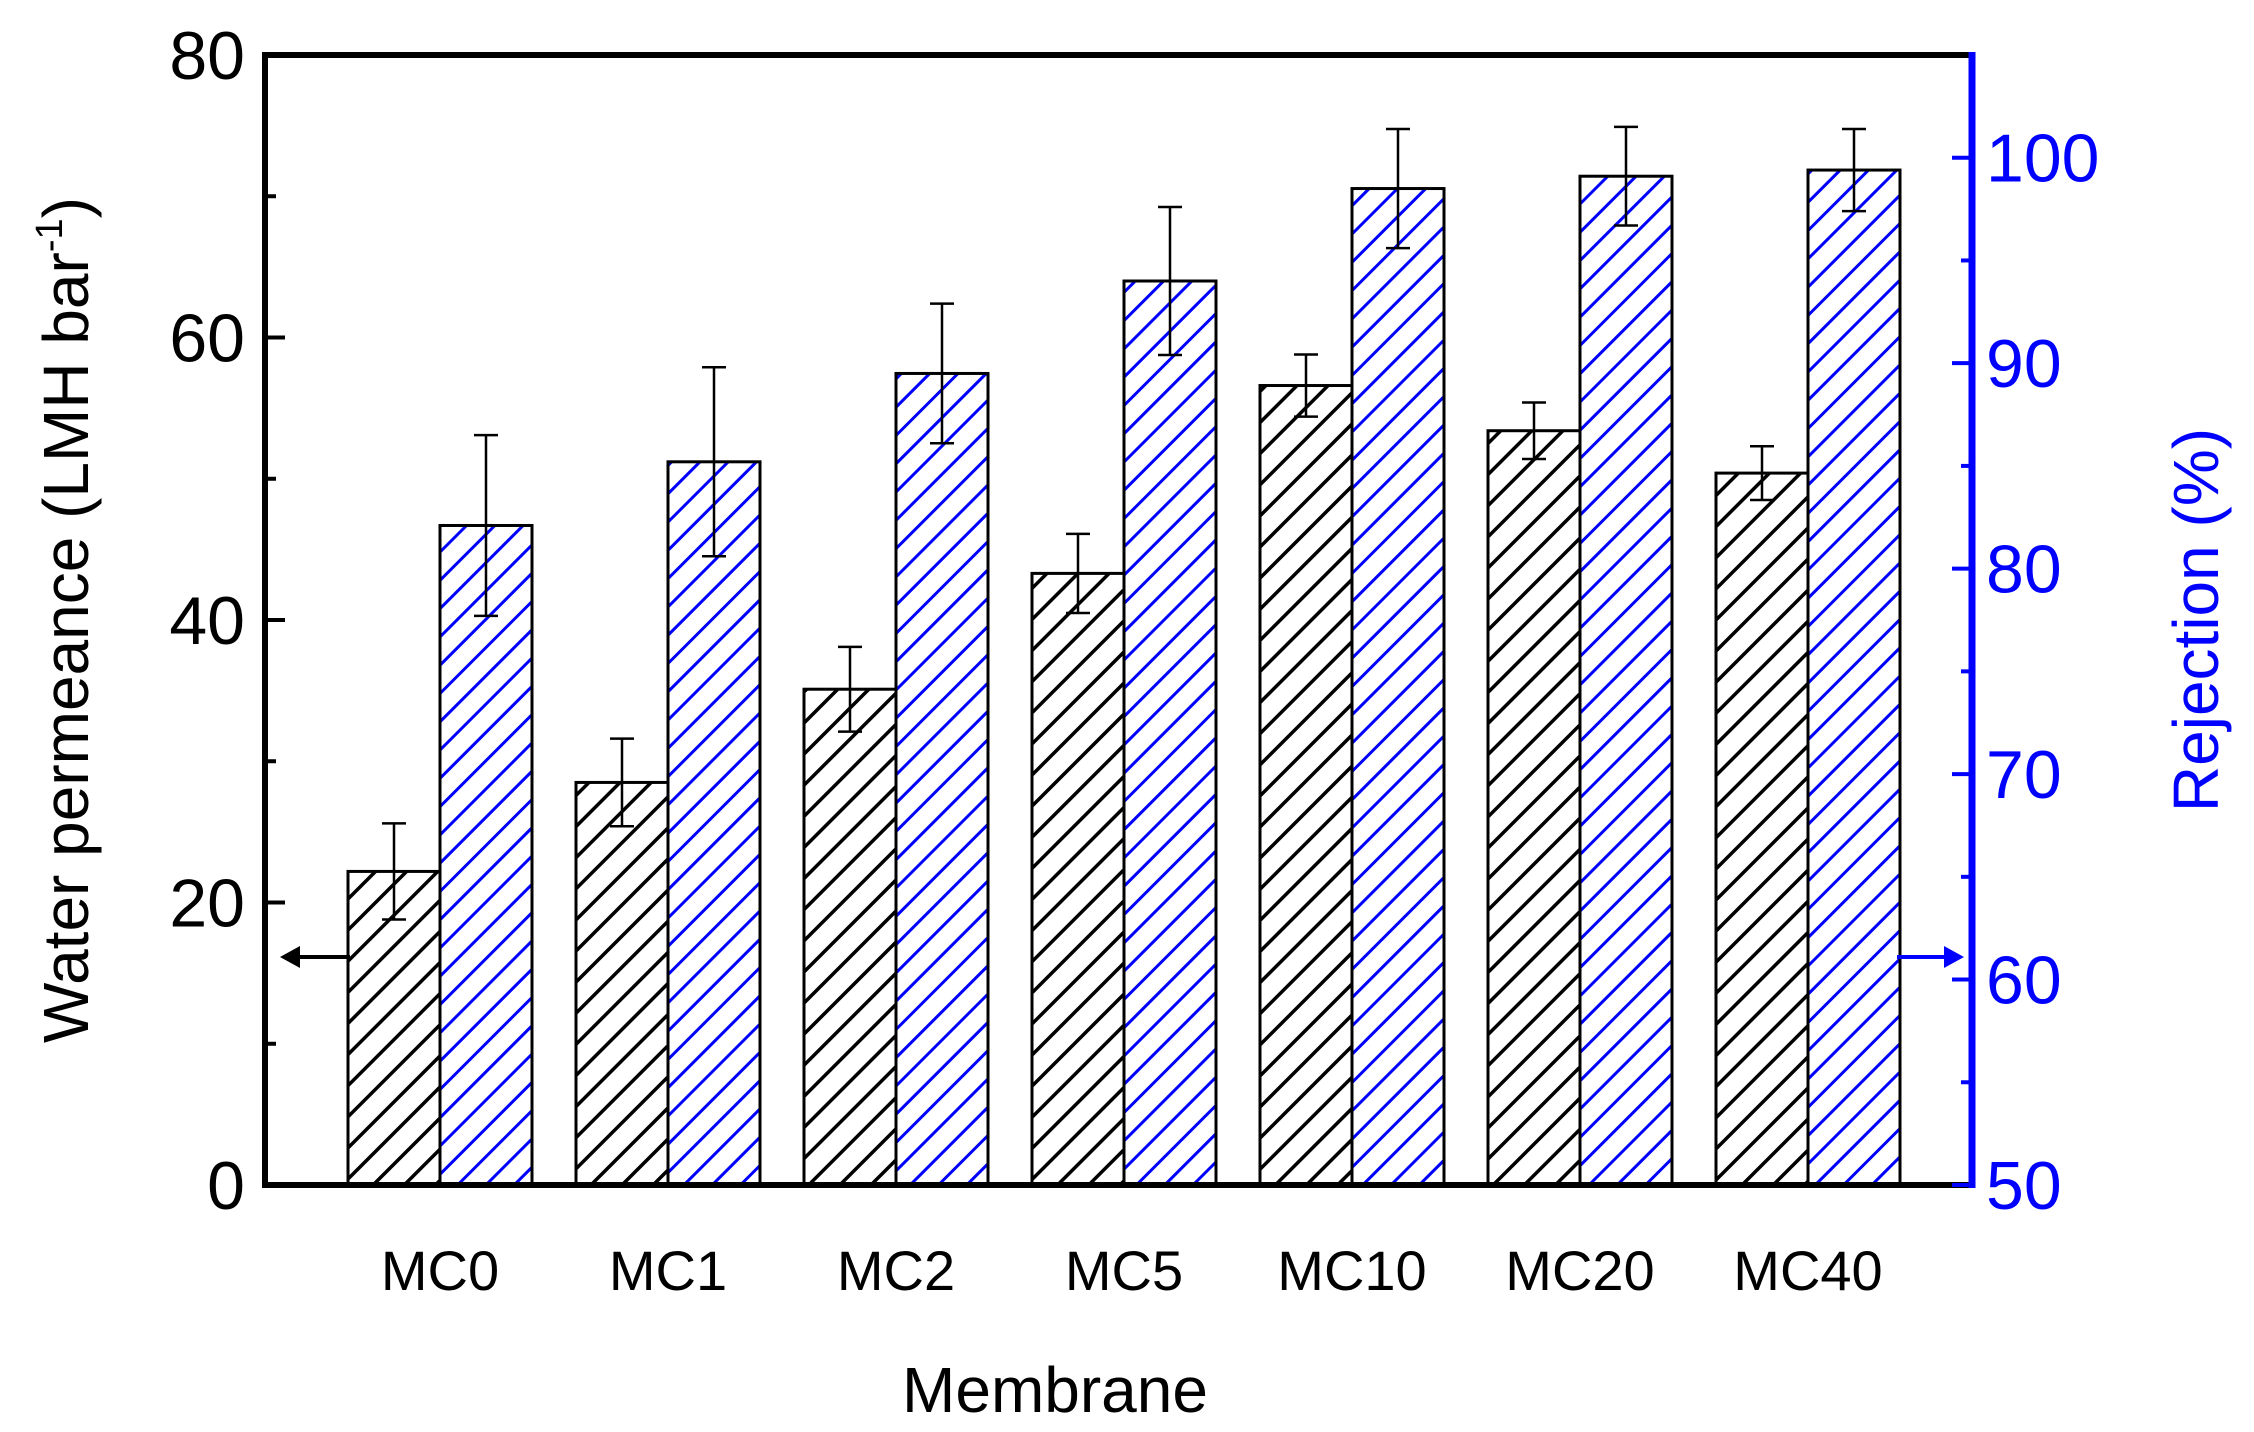 The height and width of the screenshot is (1432, 2254). Describe the element at coordinates (1854, 677) in the screenshot. I see `bar-rejection-mc40` at that location.